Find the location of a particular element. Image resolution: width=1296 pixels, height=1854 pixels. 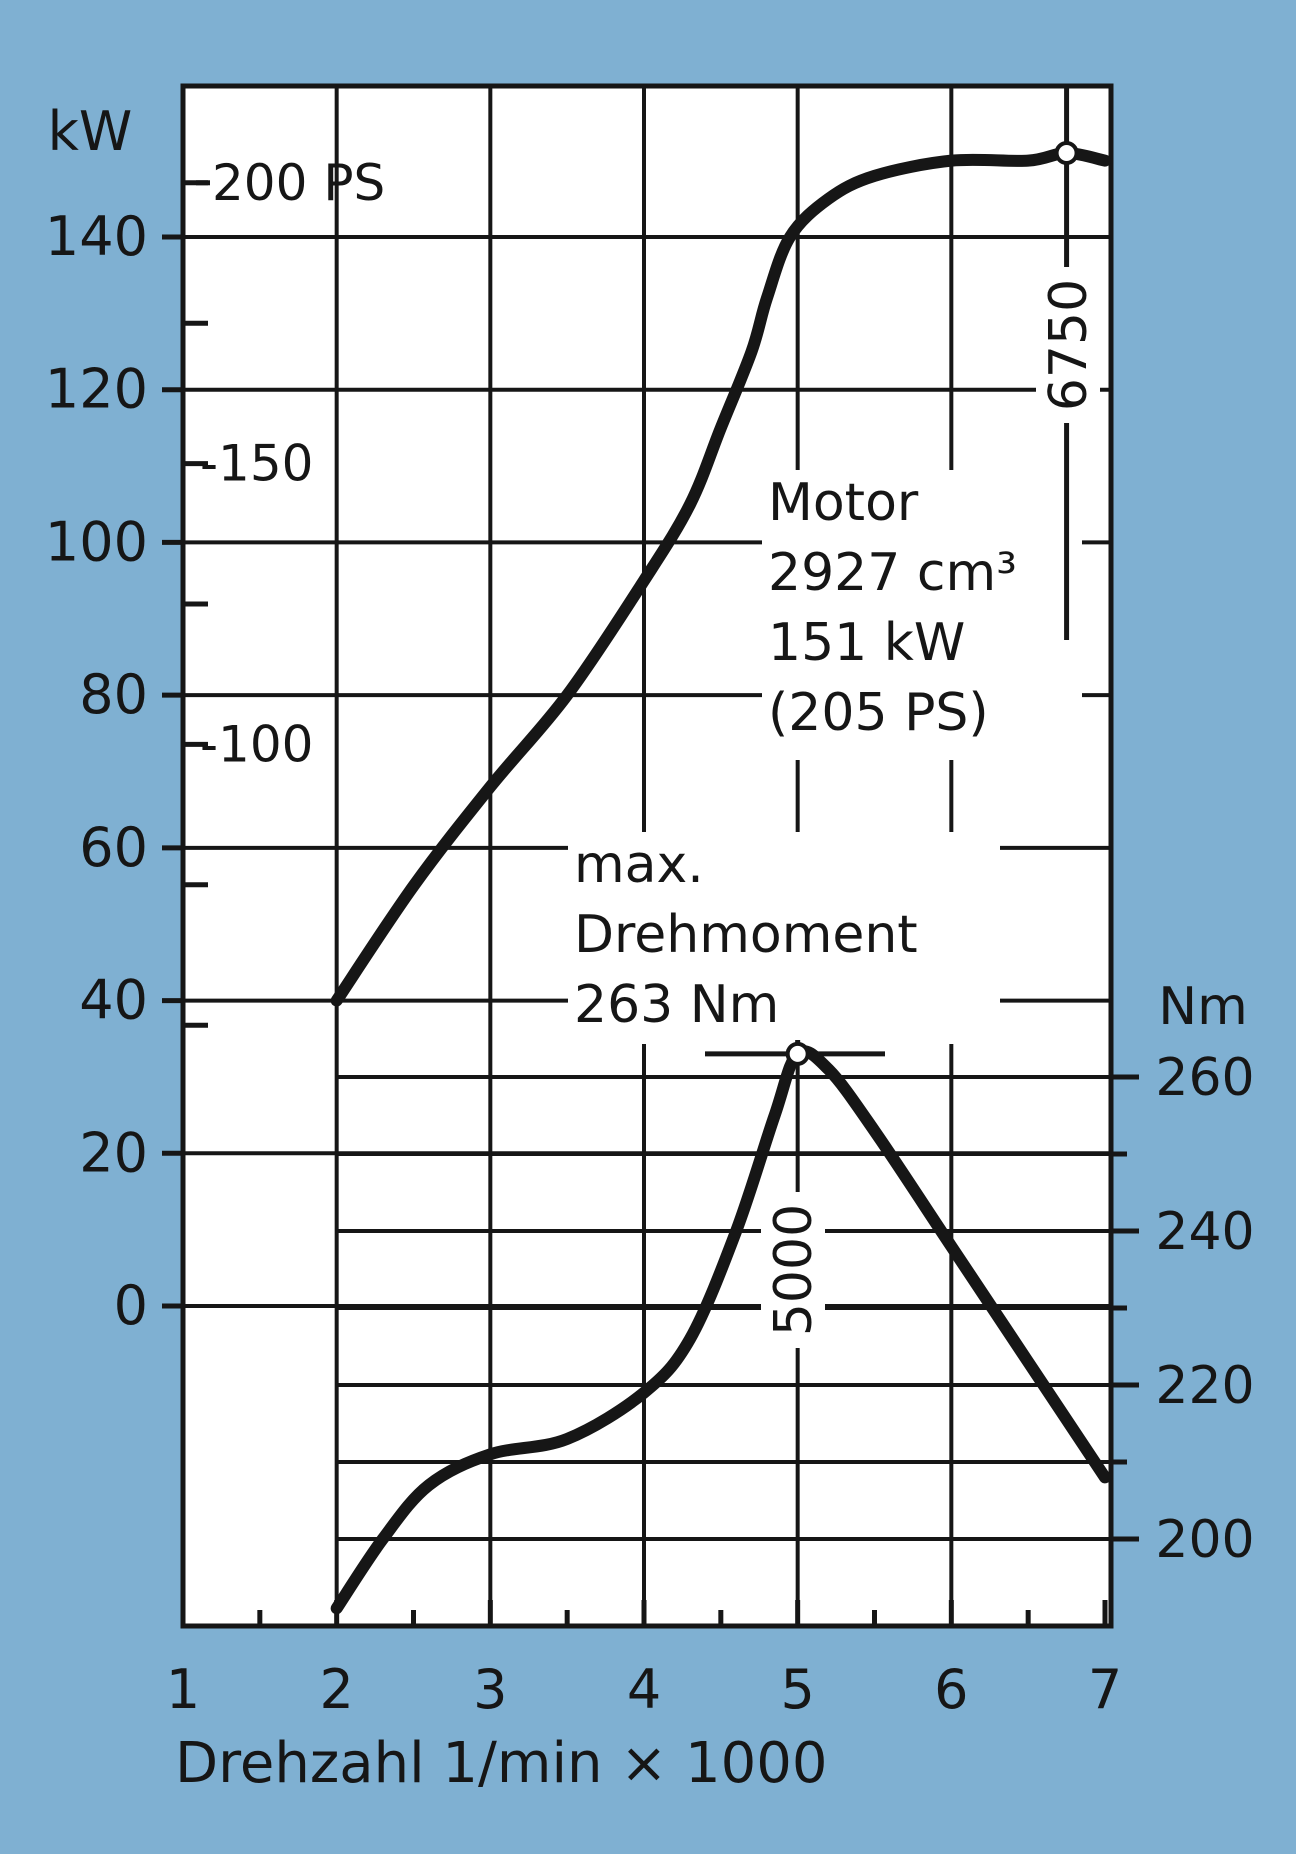

left-tick-label: 60 is located at coordinates (113, 847).